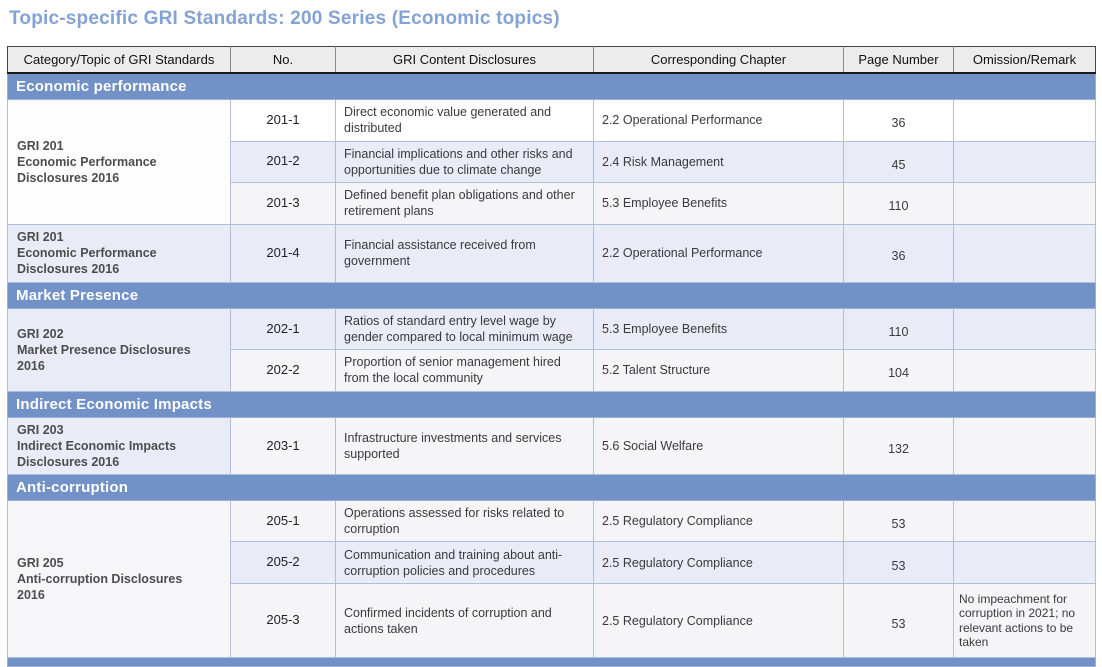 This screenshot has width=1102, height=667. What do you see at coordinates (283, 370) in the screenshot?
I see `no-cell: 202-2` at bounding box center [283, 370].